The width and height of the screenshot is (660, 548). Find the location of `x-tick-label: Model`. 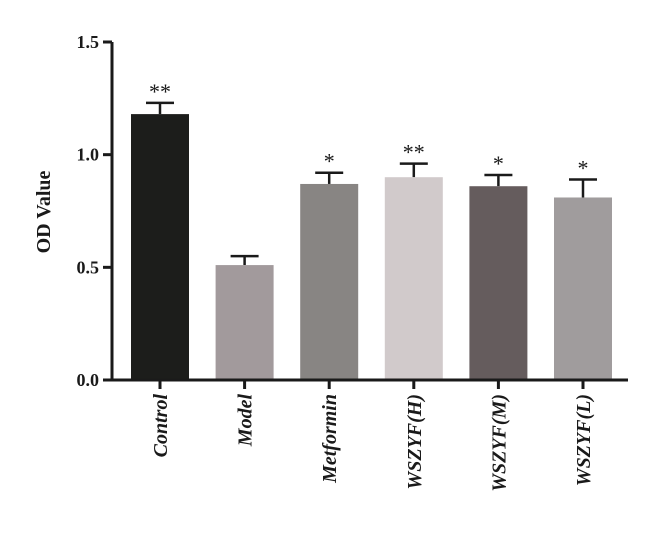

x-tick-label: Model is located at coordinates (246, 421).